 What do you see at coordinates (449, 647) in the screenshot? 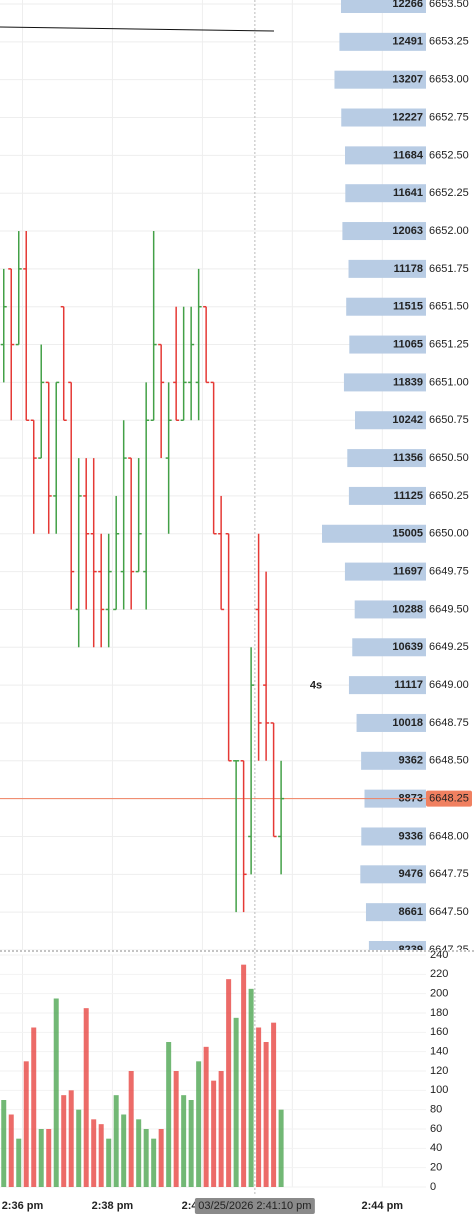
I see `y-tick-label: 6649.25` at bounding box center [449, 647].